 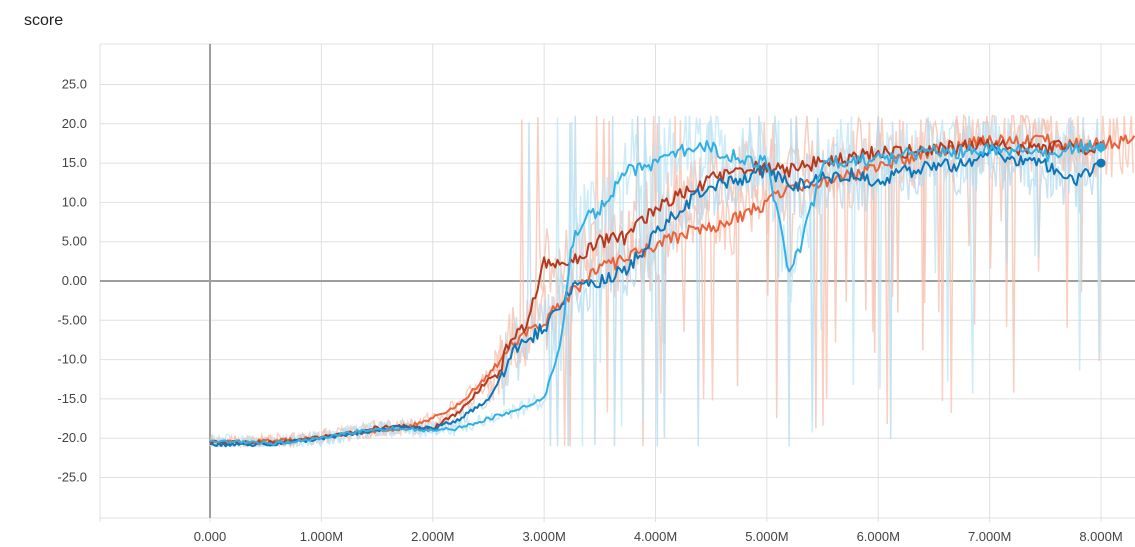 I want to click on y-tick-label: 5.00, so click(x=74, y=241).